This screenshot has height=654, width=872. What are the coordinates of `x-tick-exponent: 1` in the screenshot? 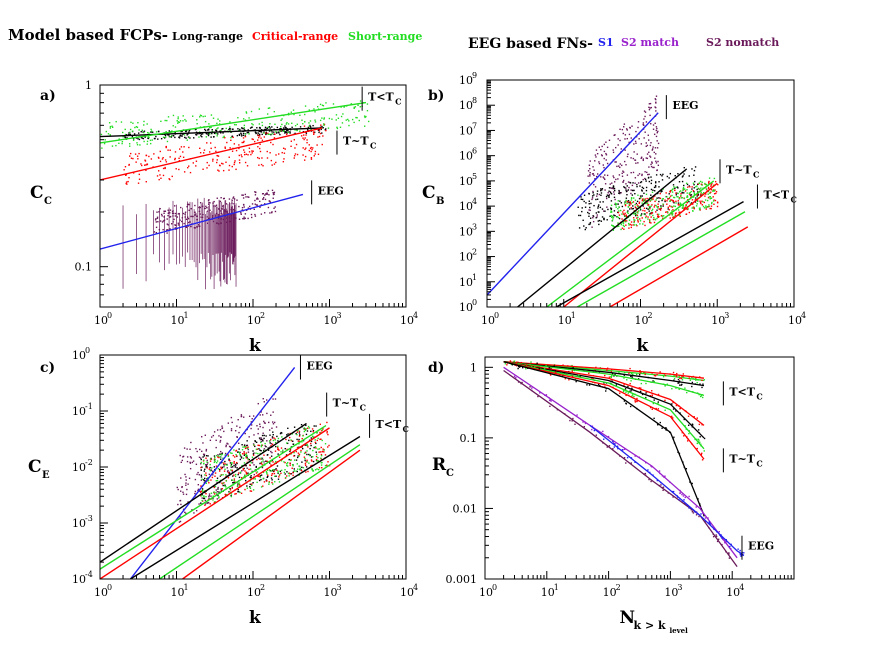 It's located at (556, 587).